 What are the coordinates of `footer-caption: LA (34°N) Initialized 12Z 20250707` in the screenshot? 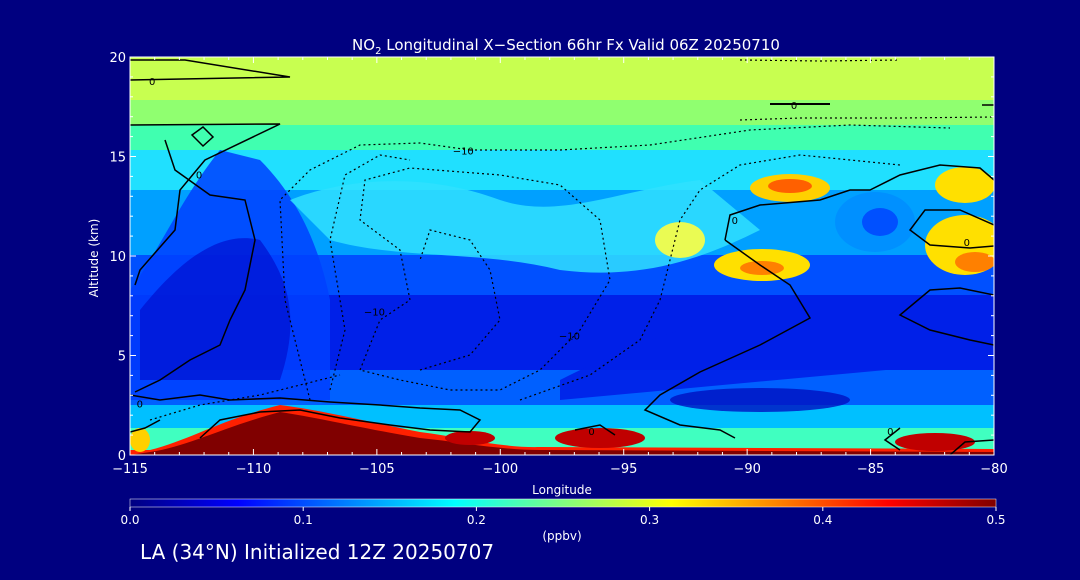 It's located at (317, 552).